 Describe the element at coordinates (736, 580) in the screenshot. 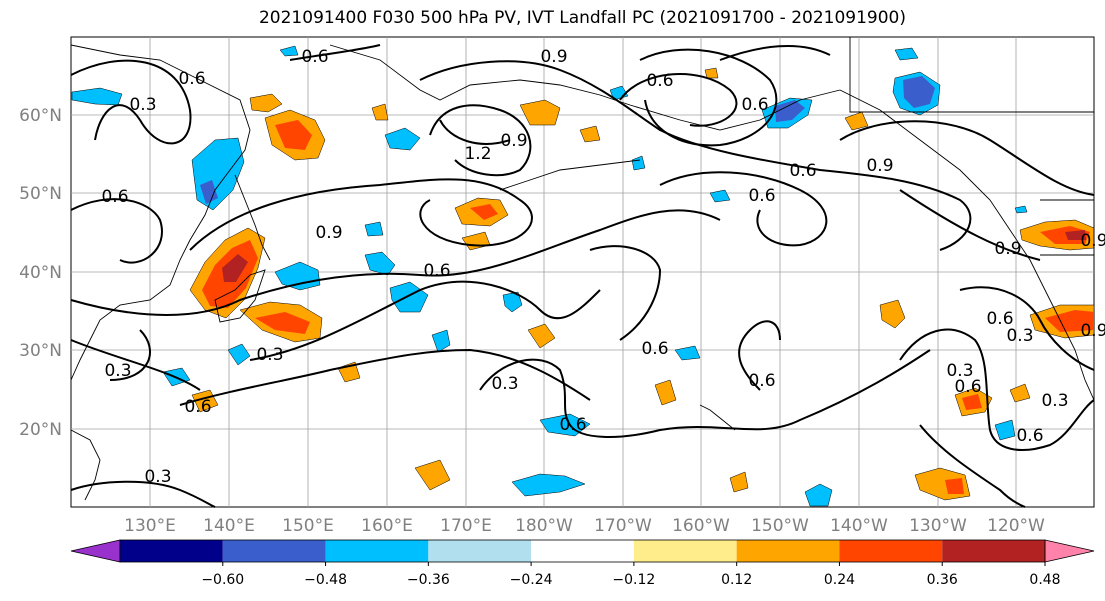

I see `colorbar-tick-label: 0.12` at that location.